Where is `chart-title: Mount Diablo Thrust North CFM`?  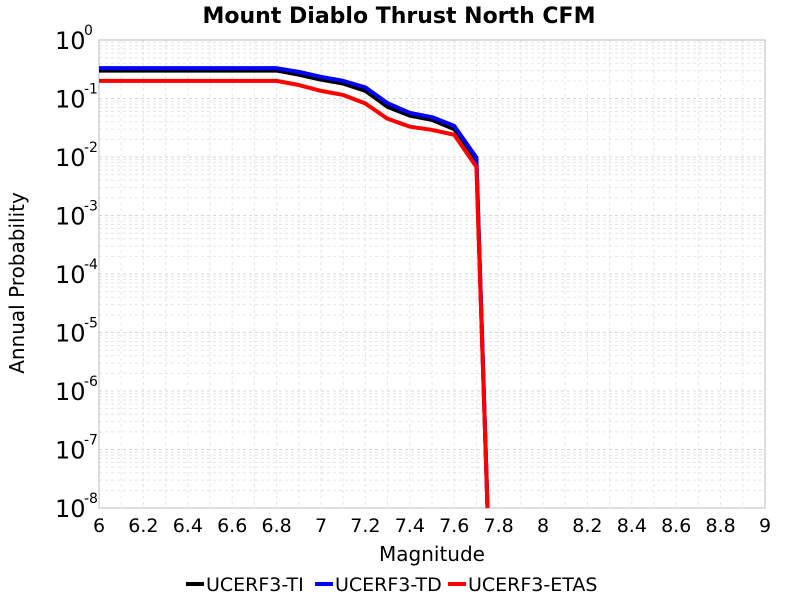 chart-title: Mount Diablo Thrust North CFM is located at coordinates (399, 16).